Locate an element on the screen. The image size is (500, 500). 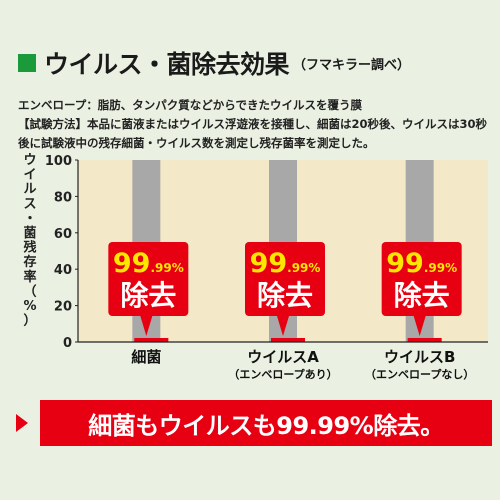
y-tick-label: 100 is located at coordinates (58, 161).